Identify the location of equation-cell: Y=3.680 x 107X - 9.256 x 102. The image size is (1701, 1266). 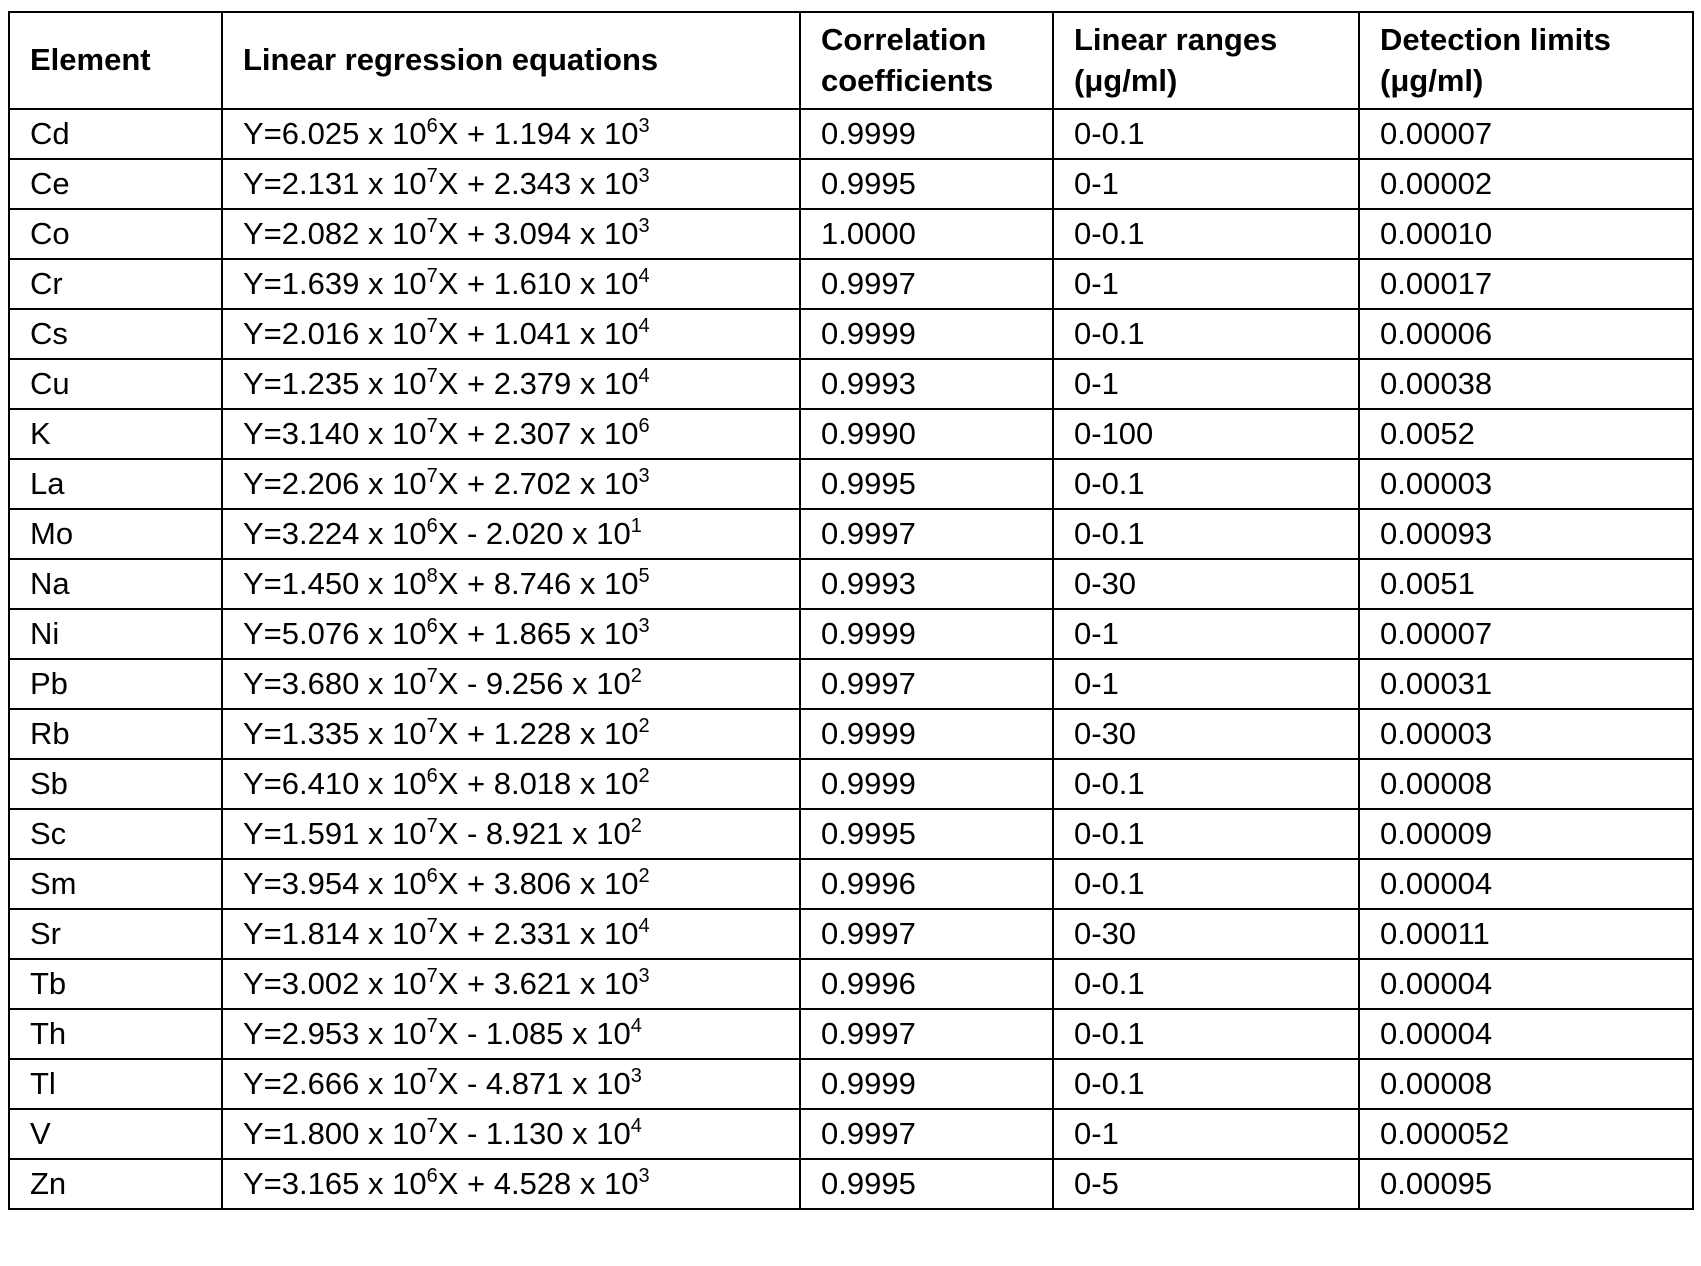
(511, 684).